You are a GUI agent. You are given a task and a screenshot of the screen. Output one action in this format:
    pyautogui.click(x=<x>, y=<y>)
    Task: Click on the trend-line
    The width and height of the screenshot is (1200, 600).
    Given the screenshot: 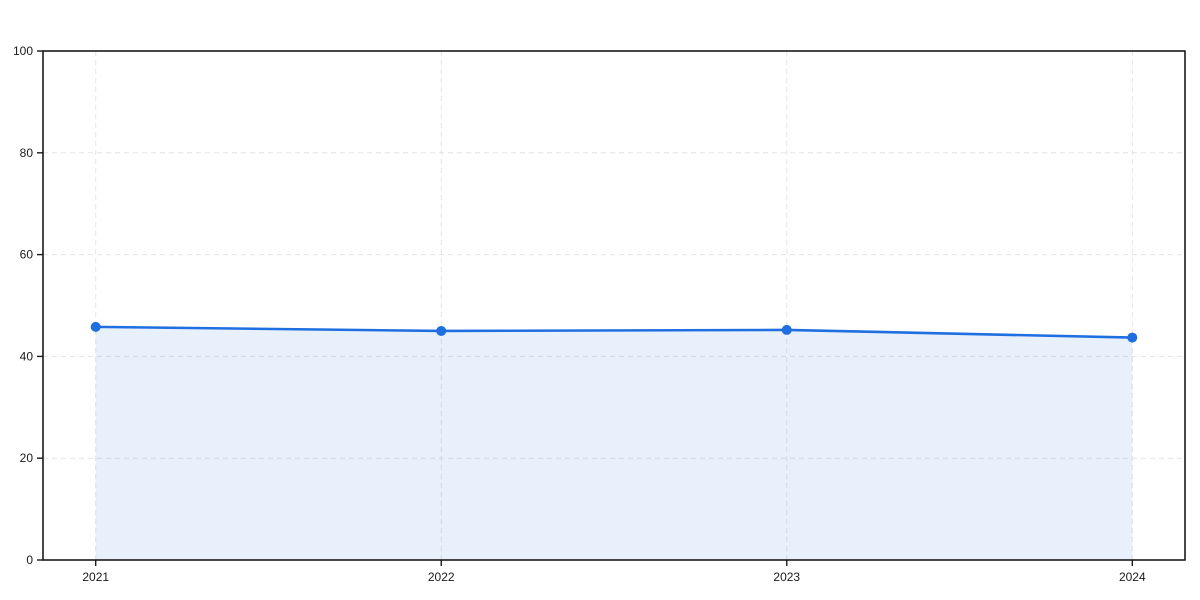 What is the action you would take?
    pyautogui.click(x=614, y=332)
    